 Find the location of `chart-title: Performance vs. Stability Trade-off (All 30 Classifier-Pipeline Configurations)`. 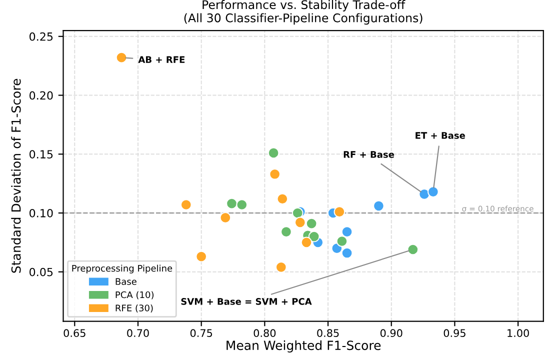

chart-title: Performance vs. Stability Trade-off (All 30 Classifier-Pipeline Configurations) is located at coordinates (303, 12).